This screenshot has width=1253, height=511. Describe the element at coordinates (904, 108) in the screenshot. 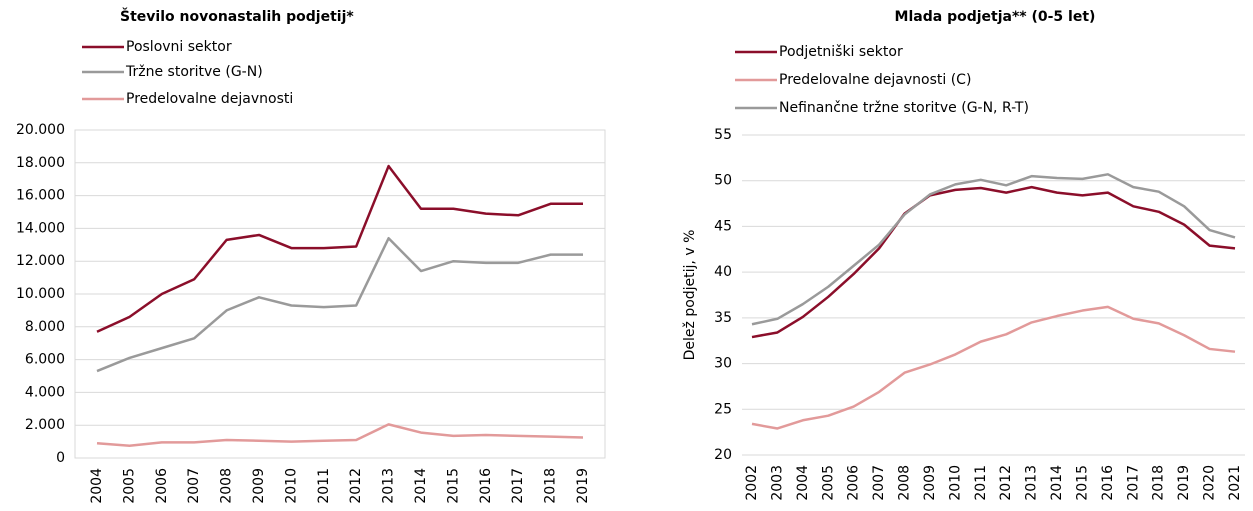

I see `legend-label: Nefinančne tržne storitve (G-N, R-T)` at that location.